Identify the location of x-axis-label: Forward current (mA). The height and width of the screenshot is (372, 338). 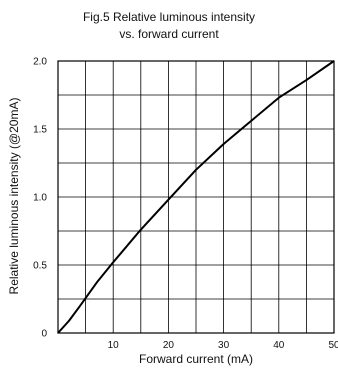
(196, 359).